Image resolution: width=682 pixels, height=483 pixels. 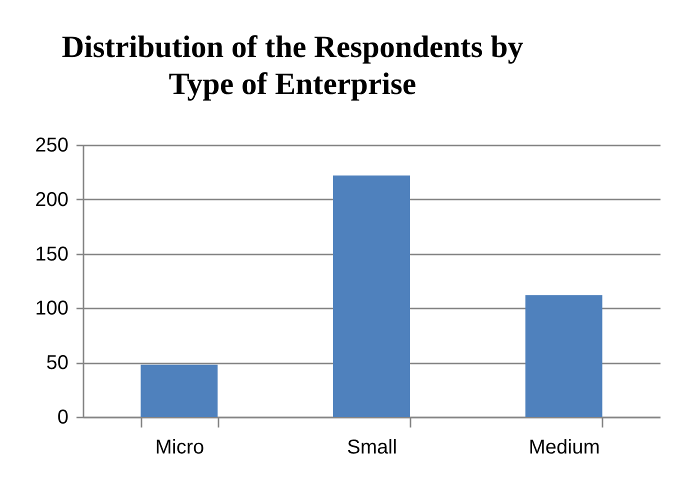 I want to click on y-tick-label: 0, so click(x=62, y=417).